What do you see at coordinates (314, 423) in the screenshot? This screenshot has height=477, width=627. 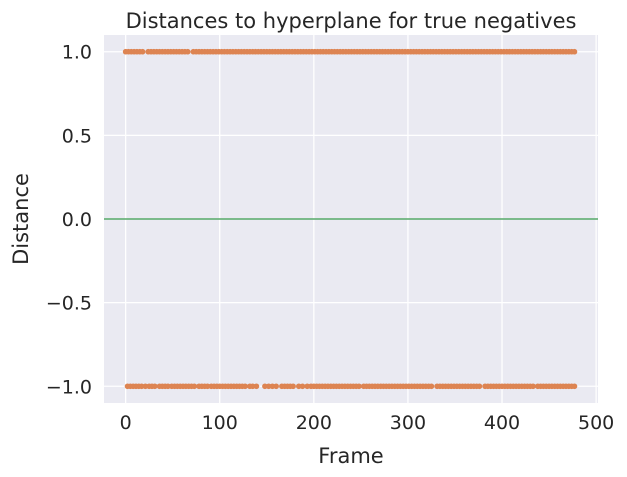 I see `x-tick-label: 200` at bounding box center [314, 423].